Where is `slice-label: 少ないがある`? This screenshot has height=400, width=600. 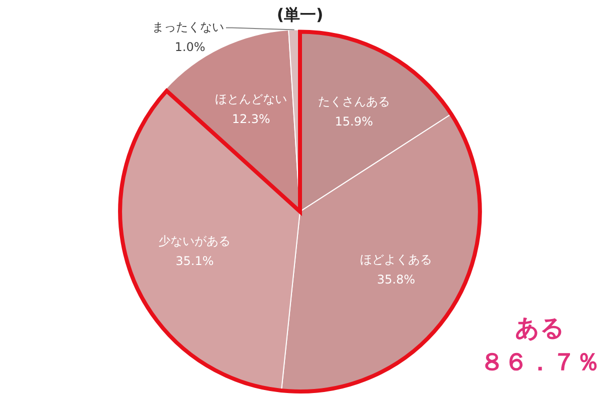
slice-label: 少ないがある is located at coordinates (194, 241).